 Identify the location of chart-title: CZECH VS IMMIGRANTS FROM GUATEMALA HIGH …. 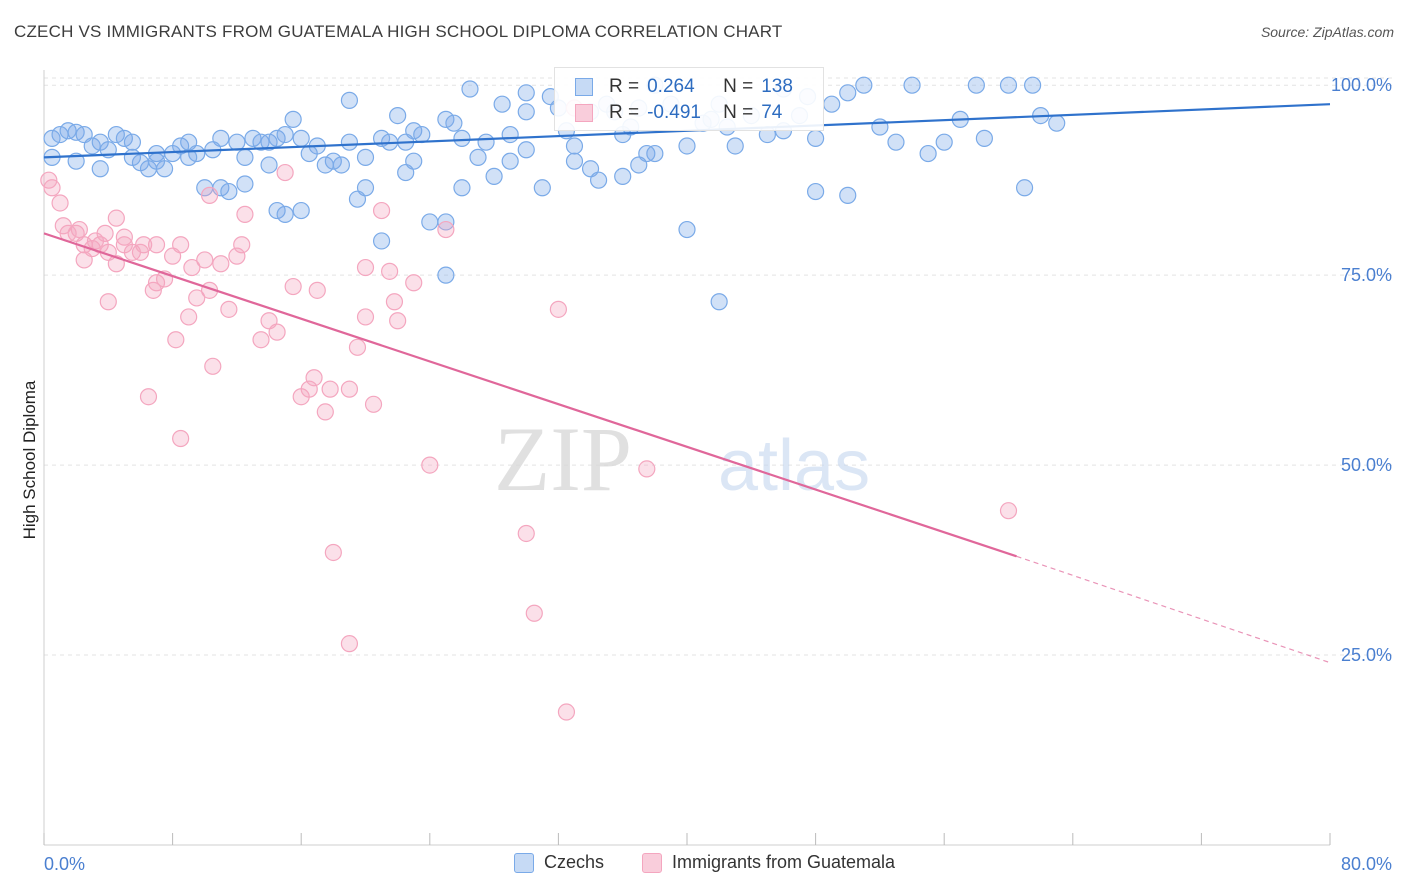
(398, 31).